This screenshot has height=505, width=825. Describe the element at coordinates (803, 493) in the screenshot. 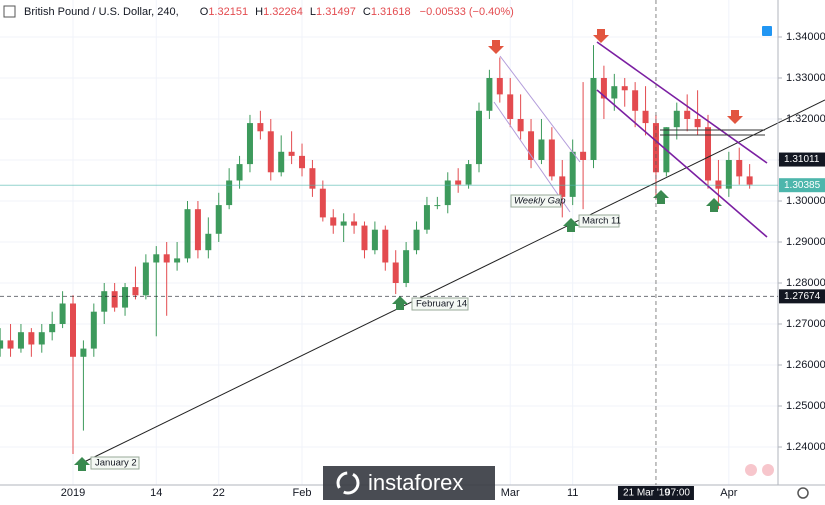

I see `settings-button` at that location.